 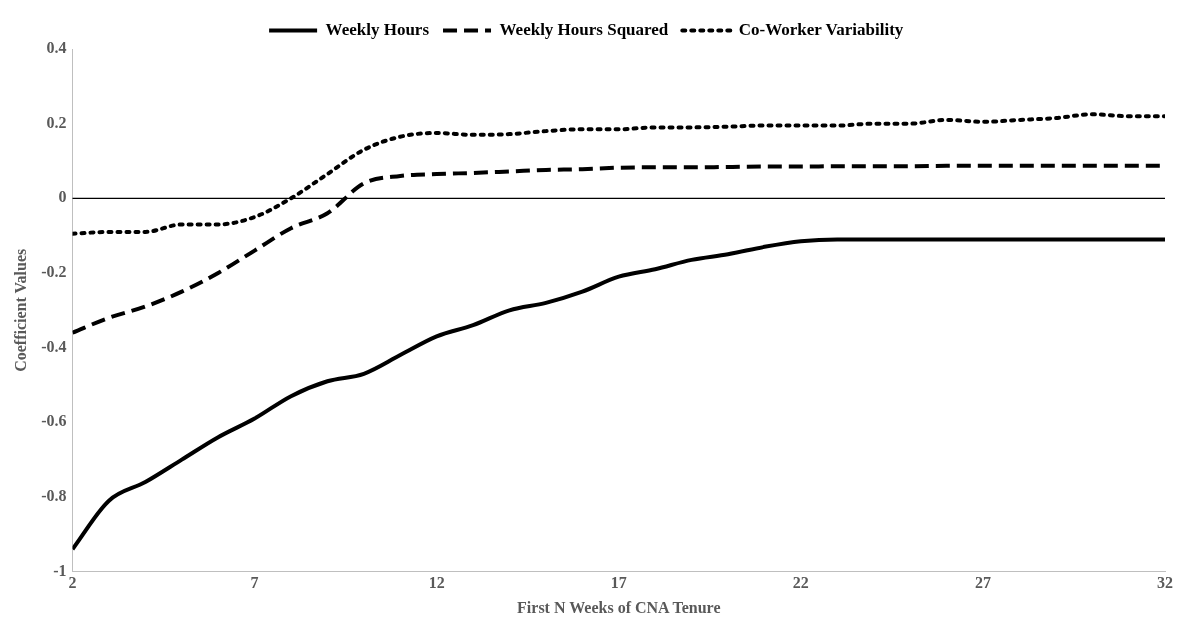 I want to click on y-tick-label: -0.4, so click(x=54, y=346).